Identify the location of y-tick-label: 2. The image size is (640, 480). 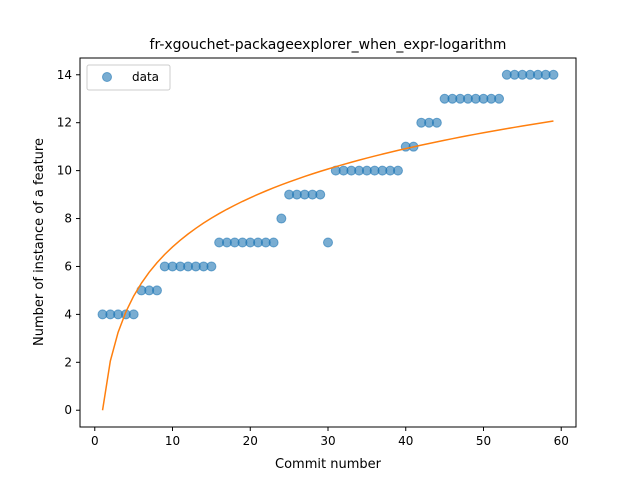
(68, 362).